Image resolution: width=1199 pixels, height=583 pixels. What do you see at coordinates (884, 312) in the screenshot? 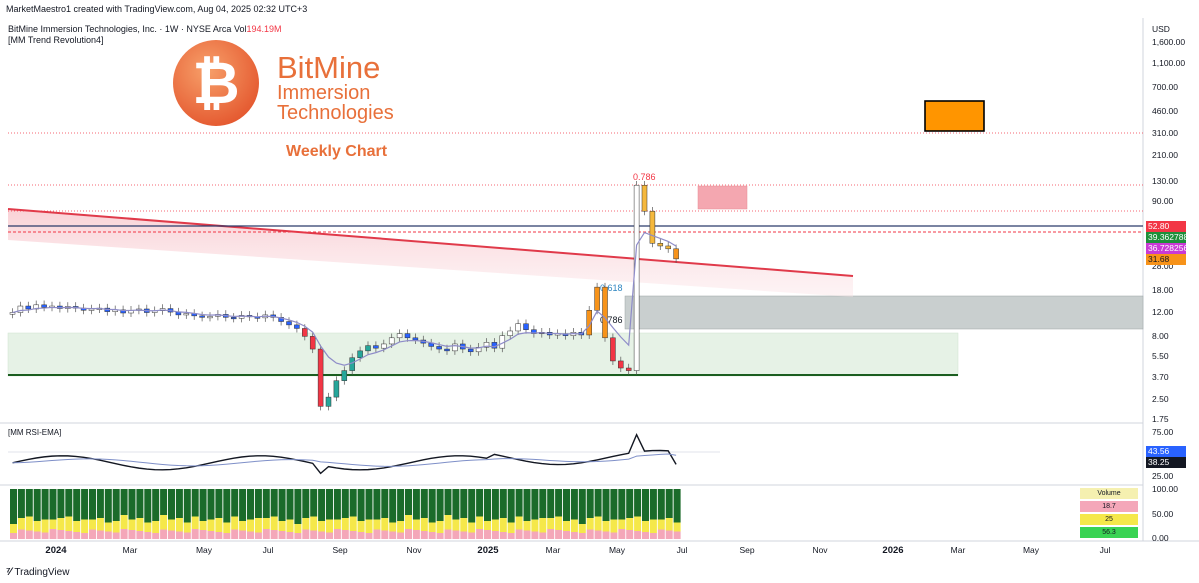
I see `resistance-zone` at bounding box center [884, 312].